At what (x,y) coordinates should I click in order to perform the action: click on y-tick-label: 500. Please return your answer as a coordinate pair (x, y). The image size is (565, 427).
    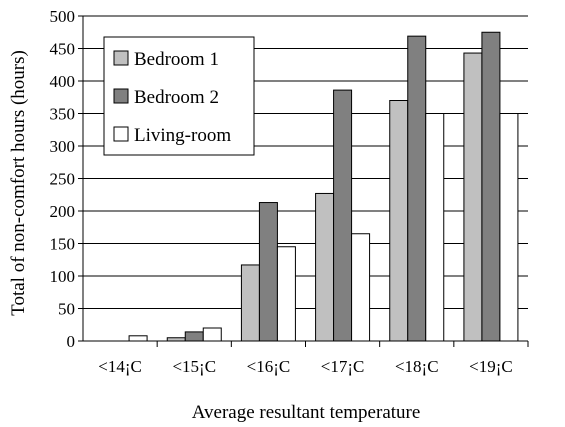
    Looking at the image, I should click on (63, 16).